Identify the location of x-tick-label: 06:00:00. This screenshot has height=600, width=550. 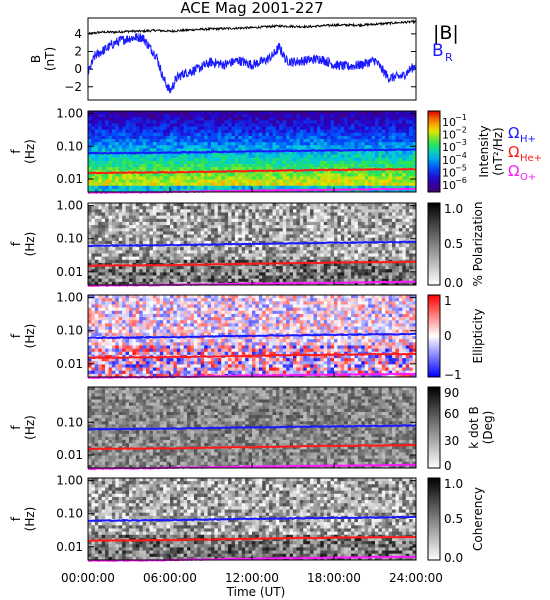
(170, 578).